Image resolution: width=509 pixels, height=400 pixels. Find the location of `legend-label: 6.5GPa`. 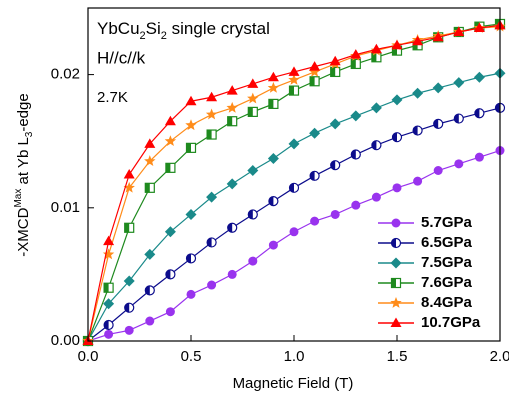

legend-label: 6.5GPa is located at coordinates (447, 242).